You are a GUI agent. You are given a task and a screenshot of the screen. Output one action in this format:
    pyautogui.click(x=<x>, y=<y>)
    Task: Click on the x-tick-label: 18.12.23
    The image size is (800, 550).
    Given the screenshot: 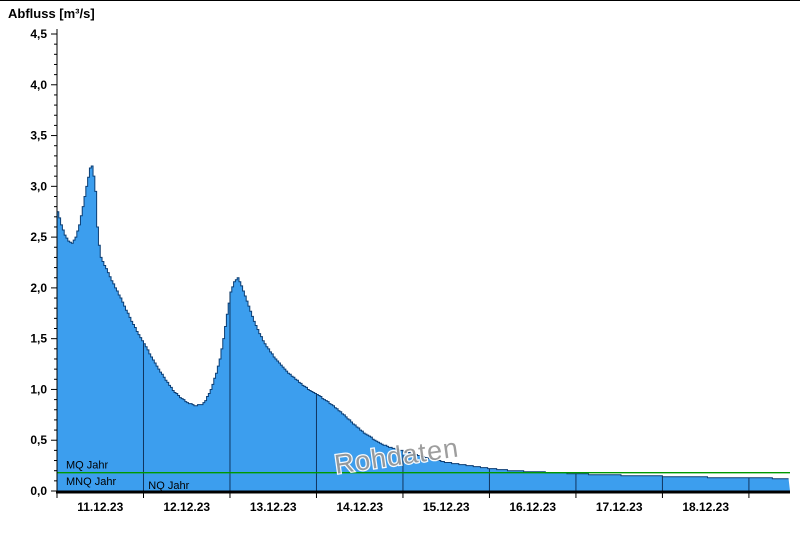 What is the action you would take?
    pyautogui.click(x=705, y=507)
    